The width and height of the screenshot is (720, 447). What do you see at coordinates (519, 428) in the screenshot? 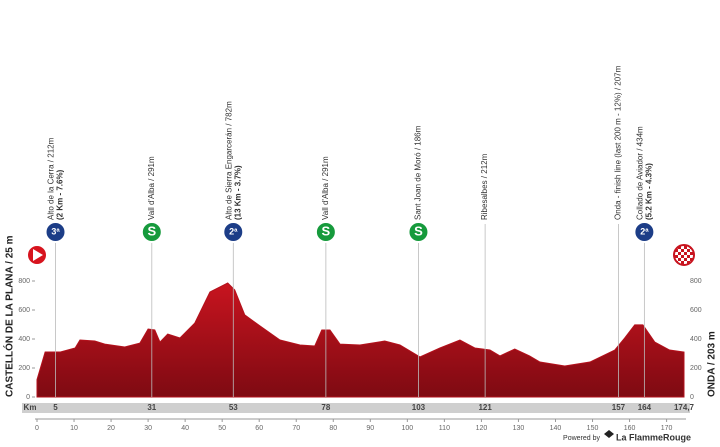
I see `x-tick-label: 130` at bounding box center [519, 428].